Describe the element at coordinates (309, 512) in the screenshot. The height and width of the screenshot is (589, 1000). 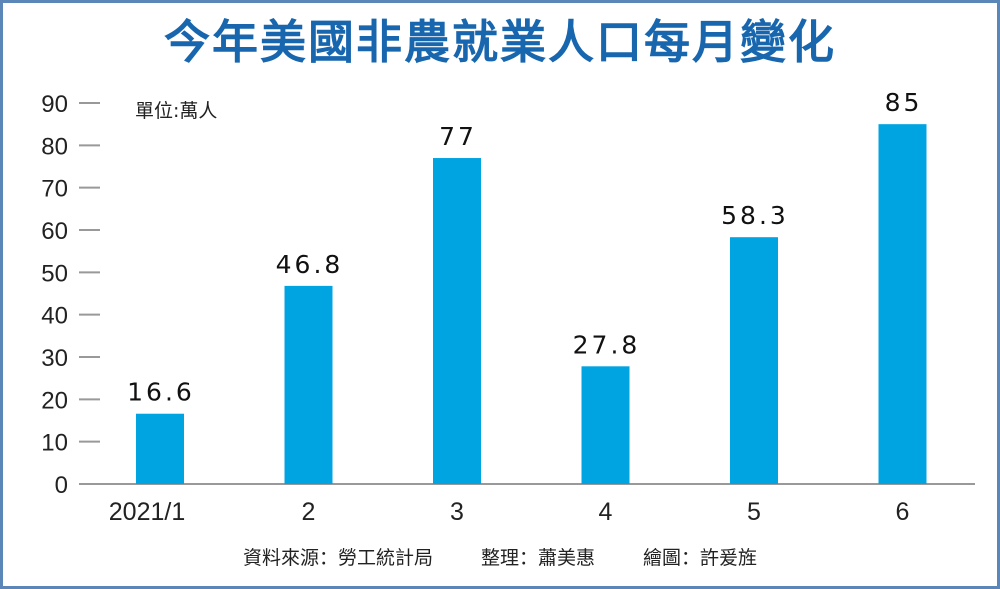
I see `x-tick-label: 2` at that location.